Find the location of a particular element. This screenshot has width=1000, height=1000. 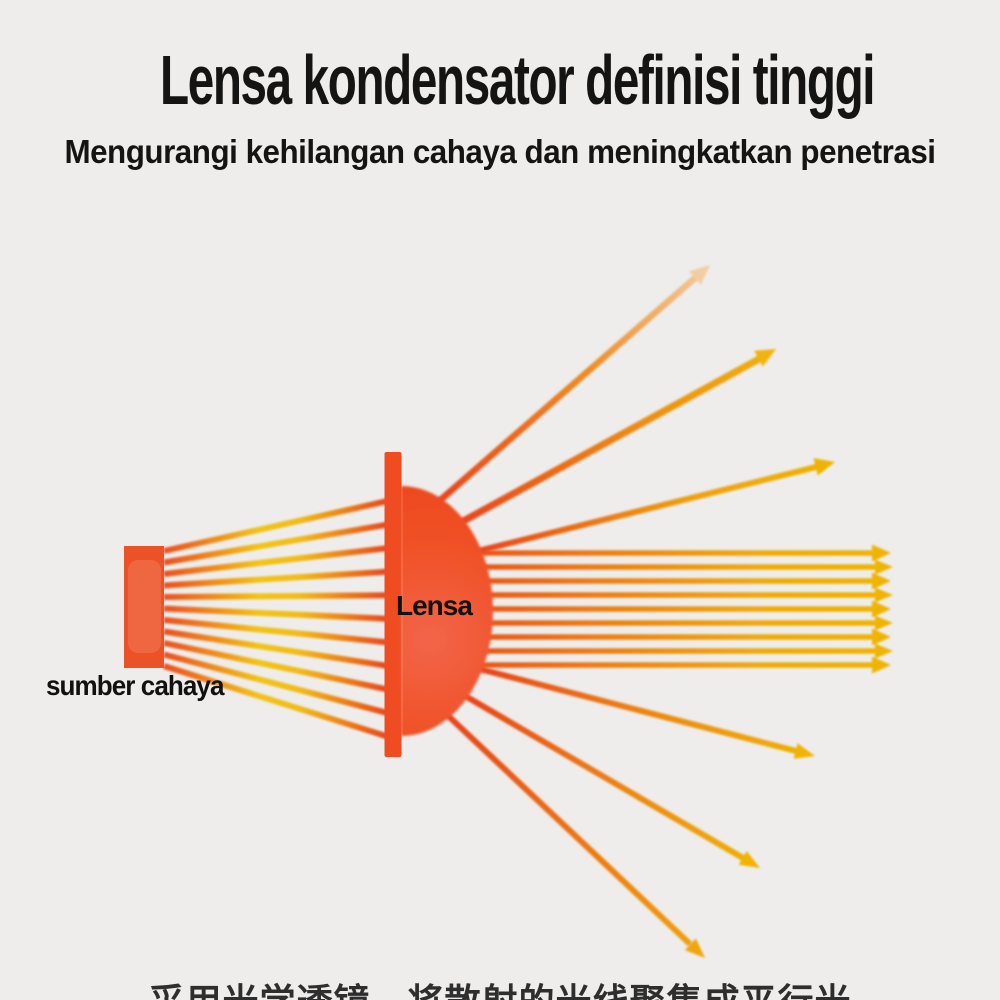

parallel-arrowheads is located at coordinates (882, 609).